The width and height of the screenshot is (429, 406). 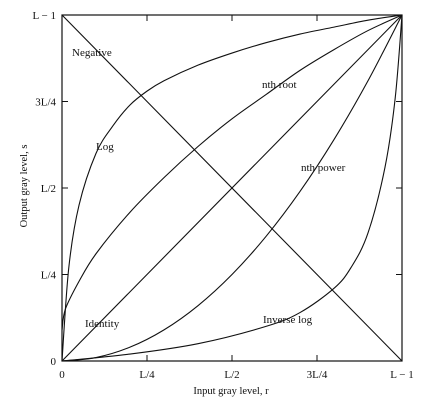 What do you see at coordinates (323, 168) in the screenshot?
I see `curve-label-nth-power: nth power` at bounding box center [323, 168].